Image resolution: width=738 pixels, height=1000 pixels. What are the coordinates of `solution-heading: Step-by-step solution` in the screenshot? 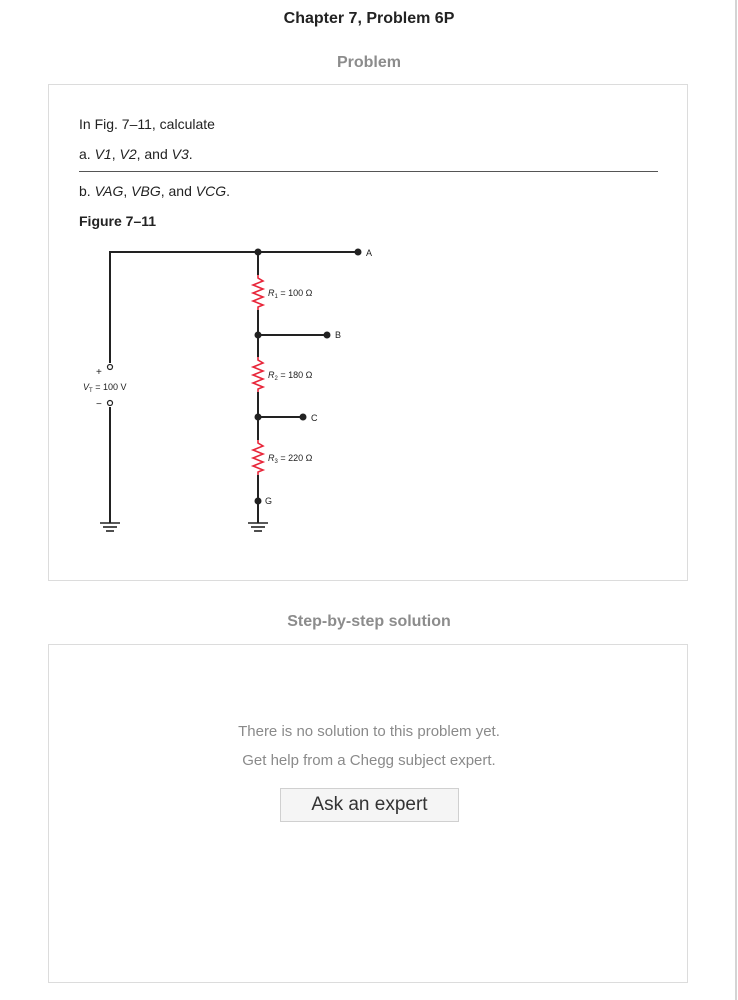 It's located at (369, 621).